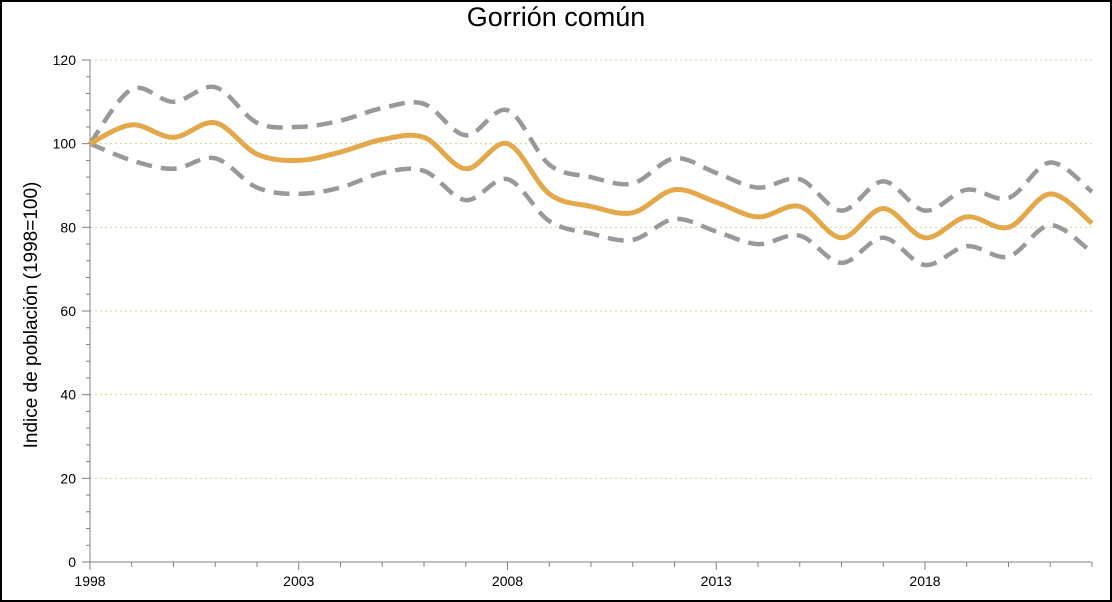 This screenshot has height=602, width=1112. I want to click on y-tick-label: 20, so click(68, 478).